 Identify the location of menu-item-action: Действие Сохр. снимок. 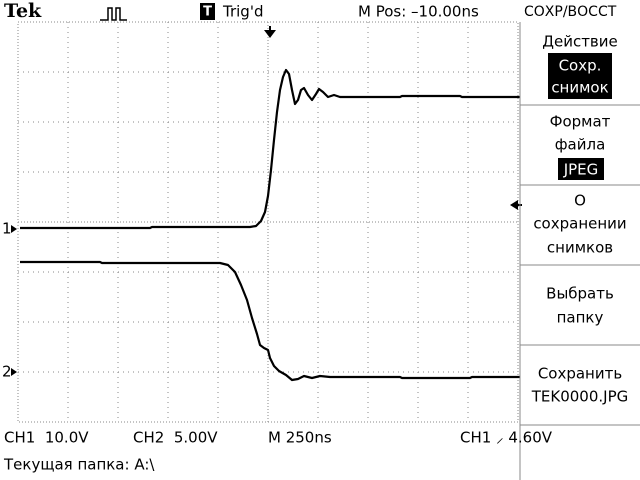
(580, 66).